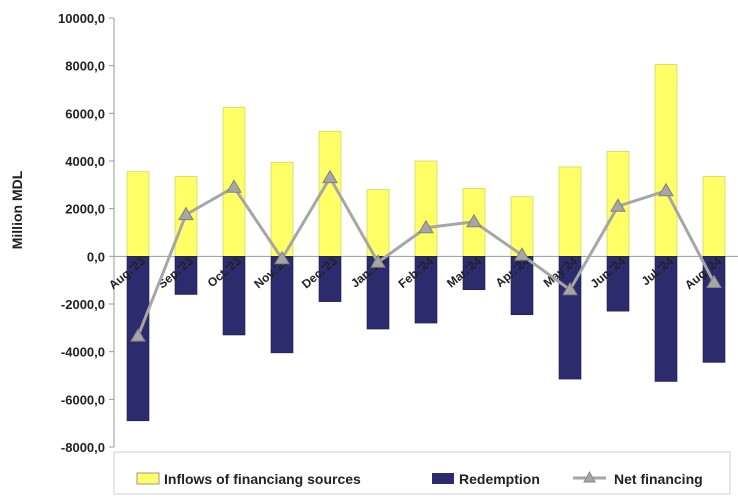 This screenshot has height=501, width=738. What do you see at coordinates (262, 479) in the screenshot?
I see `legend-label-inflows: Inflows of financiang sources` at bounding box center [262, 479].